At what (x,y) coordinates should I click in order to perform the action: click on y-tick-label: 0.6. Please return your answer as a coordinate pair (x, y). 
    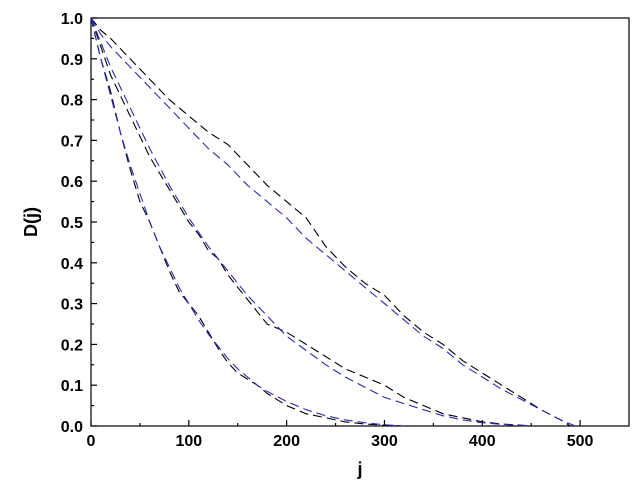
    Looking at the image, I should click on (72, 182).